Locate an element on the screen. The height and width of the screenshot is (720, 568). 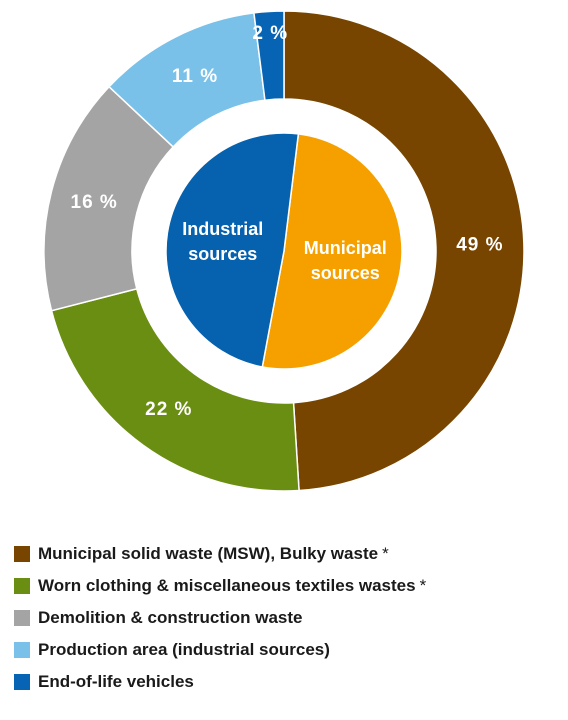
outer-slice-label-3: 11 % is located at coordinates (195, 76).